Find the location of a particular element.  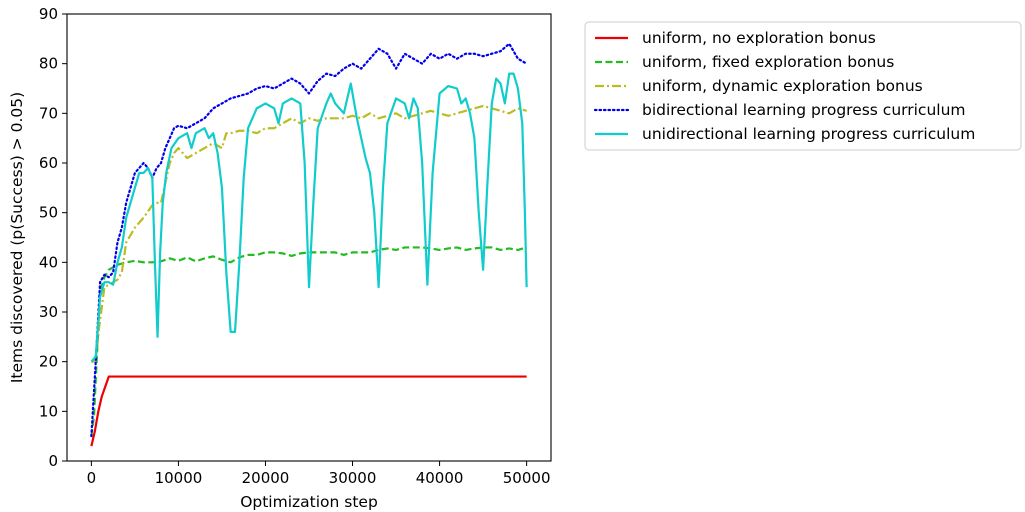

y-tick-label: 50 is located at coordinates (48, 213).